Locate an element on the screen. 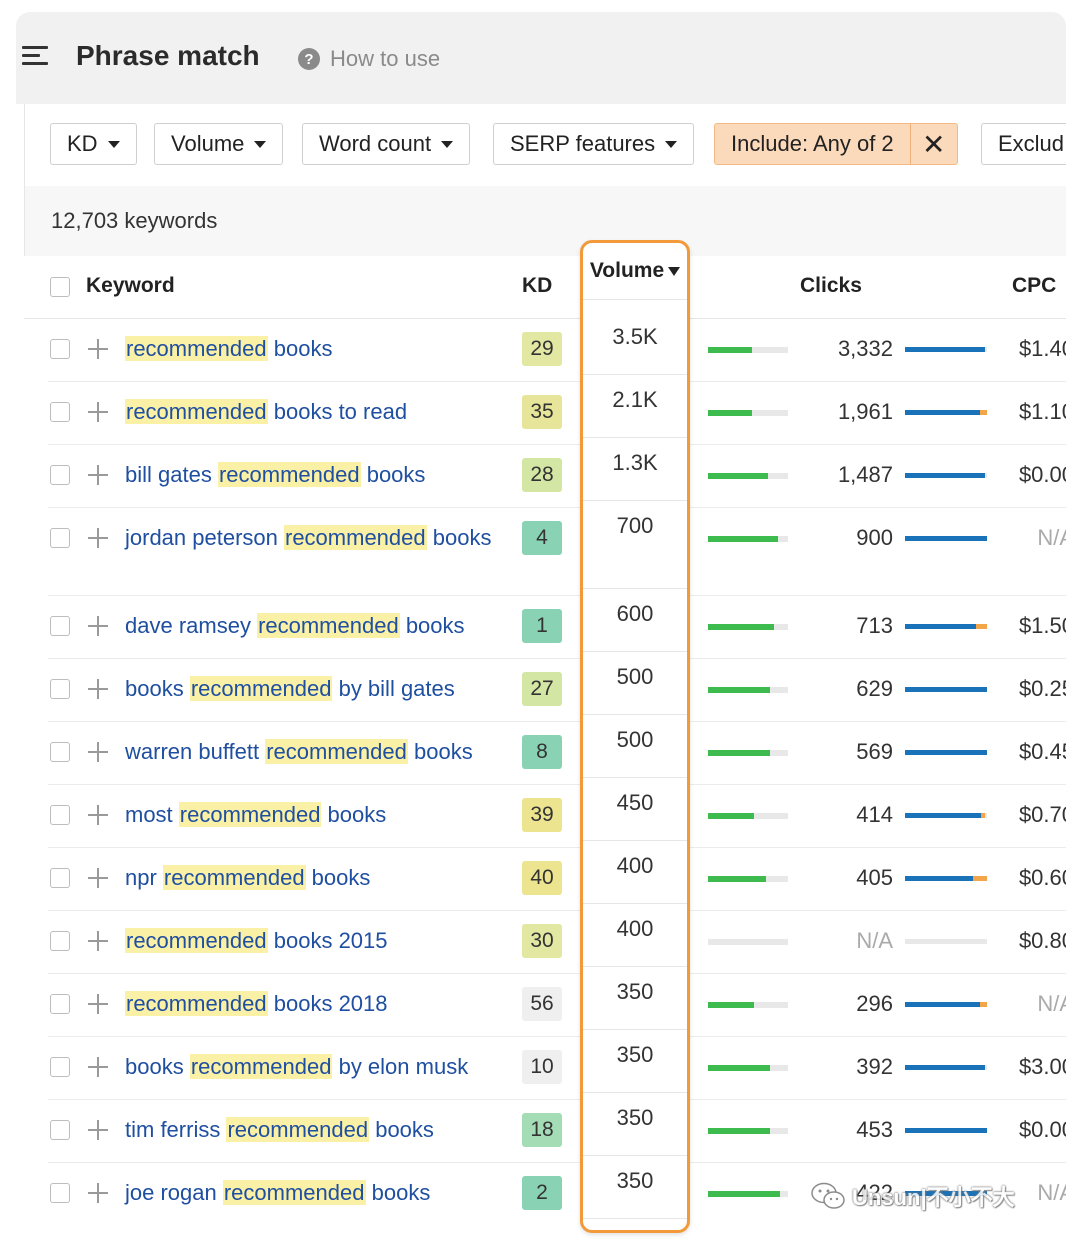 The height and width of the screenshot is (1249, 1080). kd-column-header: KD is located at coordinates (537, 285).